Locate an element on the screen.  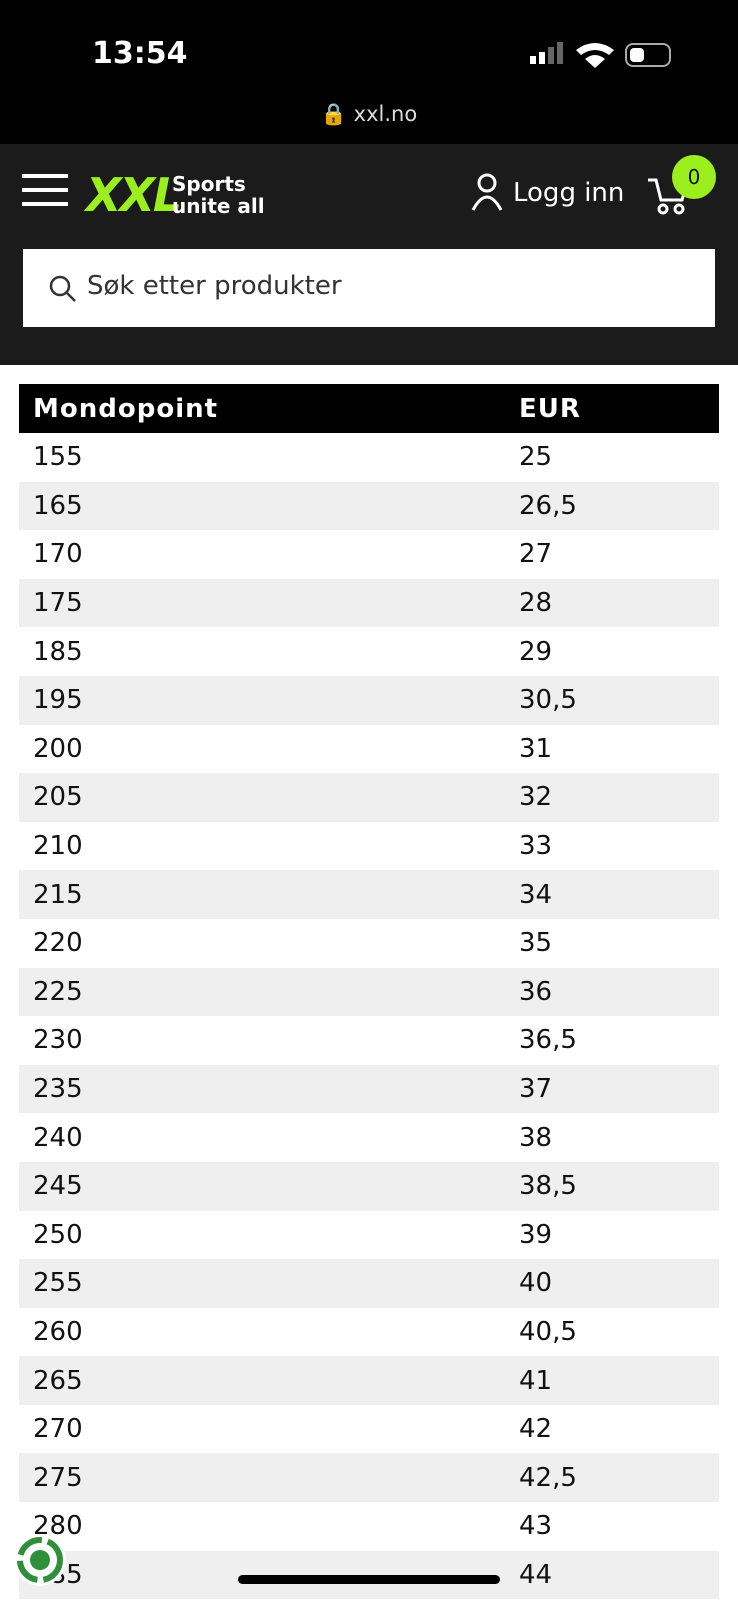
home-indicator is located at coordinates (369, 1579).